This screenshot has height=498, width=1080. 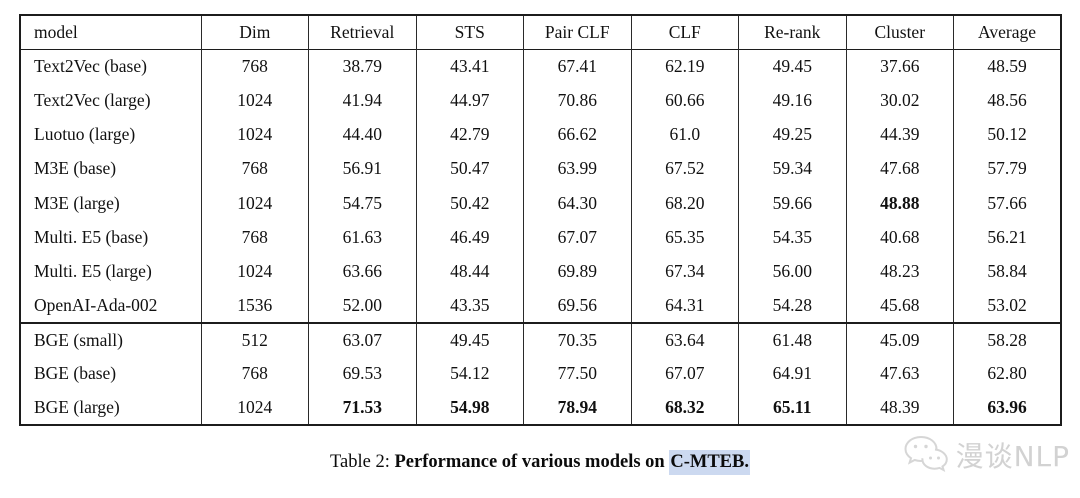 What do you see at coordinates (792, 203) in the screenshot?
I see `value-cell: 59.66` at bounding box center [792, 203].